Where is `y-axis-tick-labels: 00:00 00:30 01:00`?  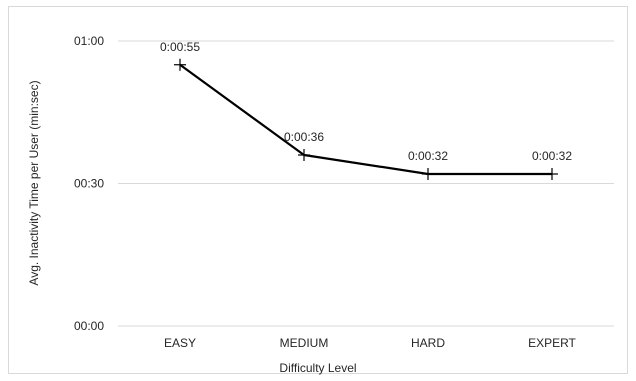 y-axis-tick-labels: 00:00 00:30 01:00 is located at coordinates (89, 183).